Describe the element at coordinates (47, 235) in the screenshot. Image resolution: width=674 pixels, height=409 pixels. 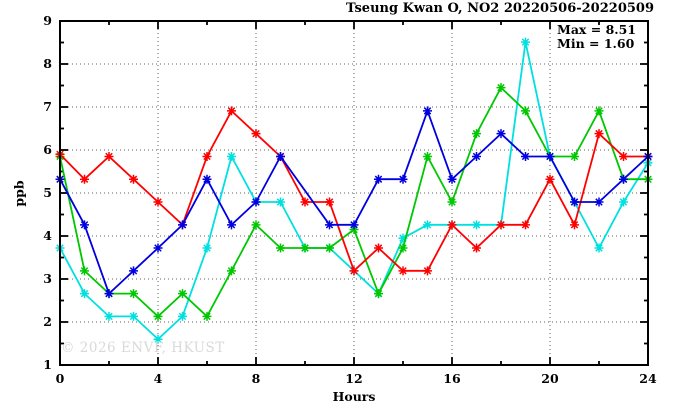
I see `y-tick-label-4: 4` at that location.